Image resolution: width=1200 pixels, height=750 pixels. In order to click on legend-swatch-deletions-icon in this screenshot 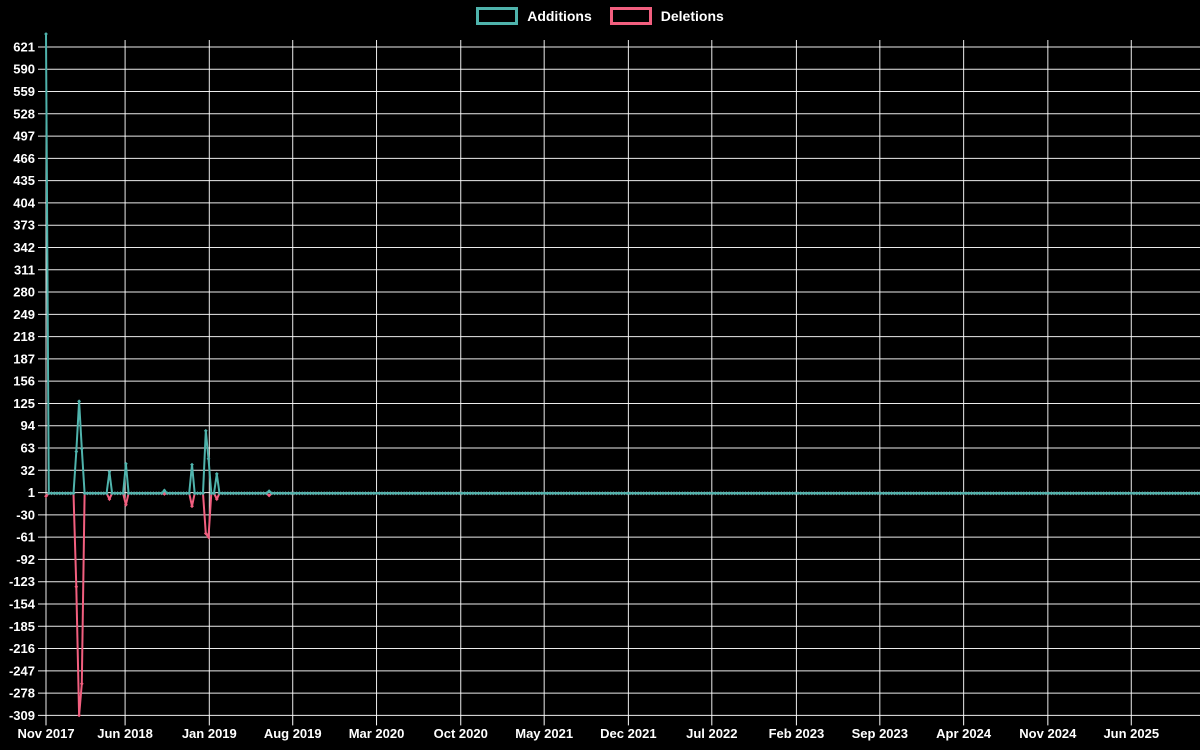, I will do `click(630, 16)`.